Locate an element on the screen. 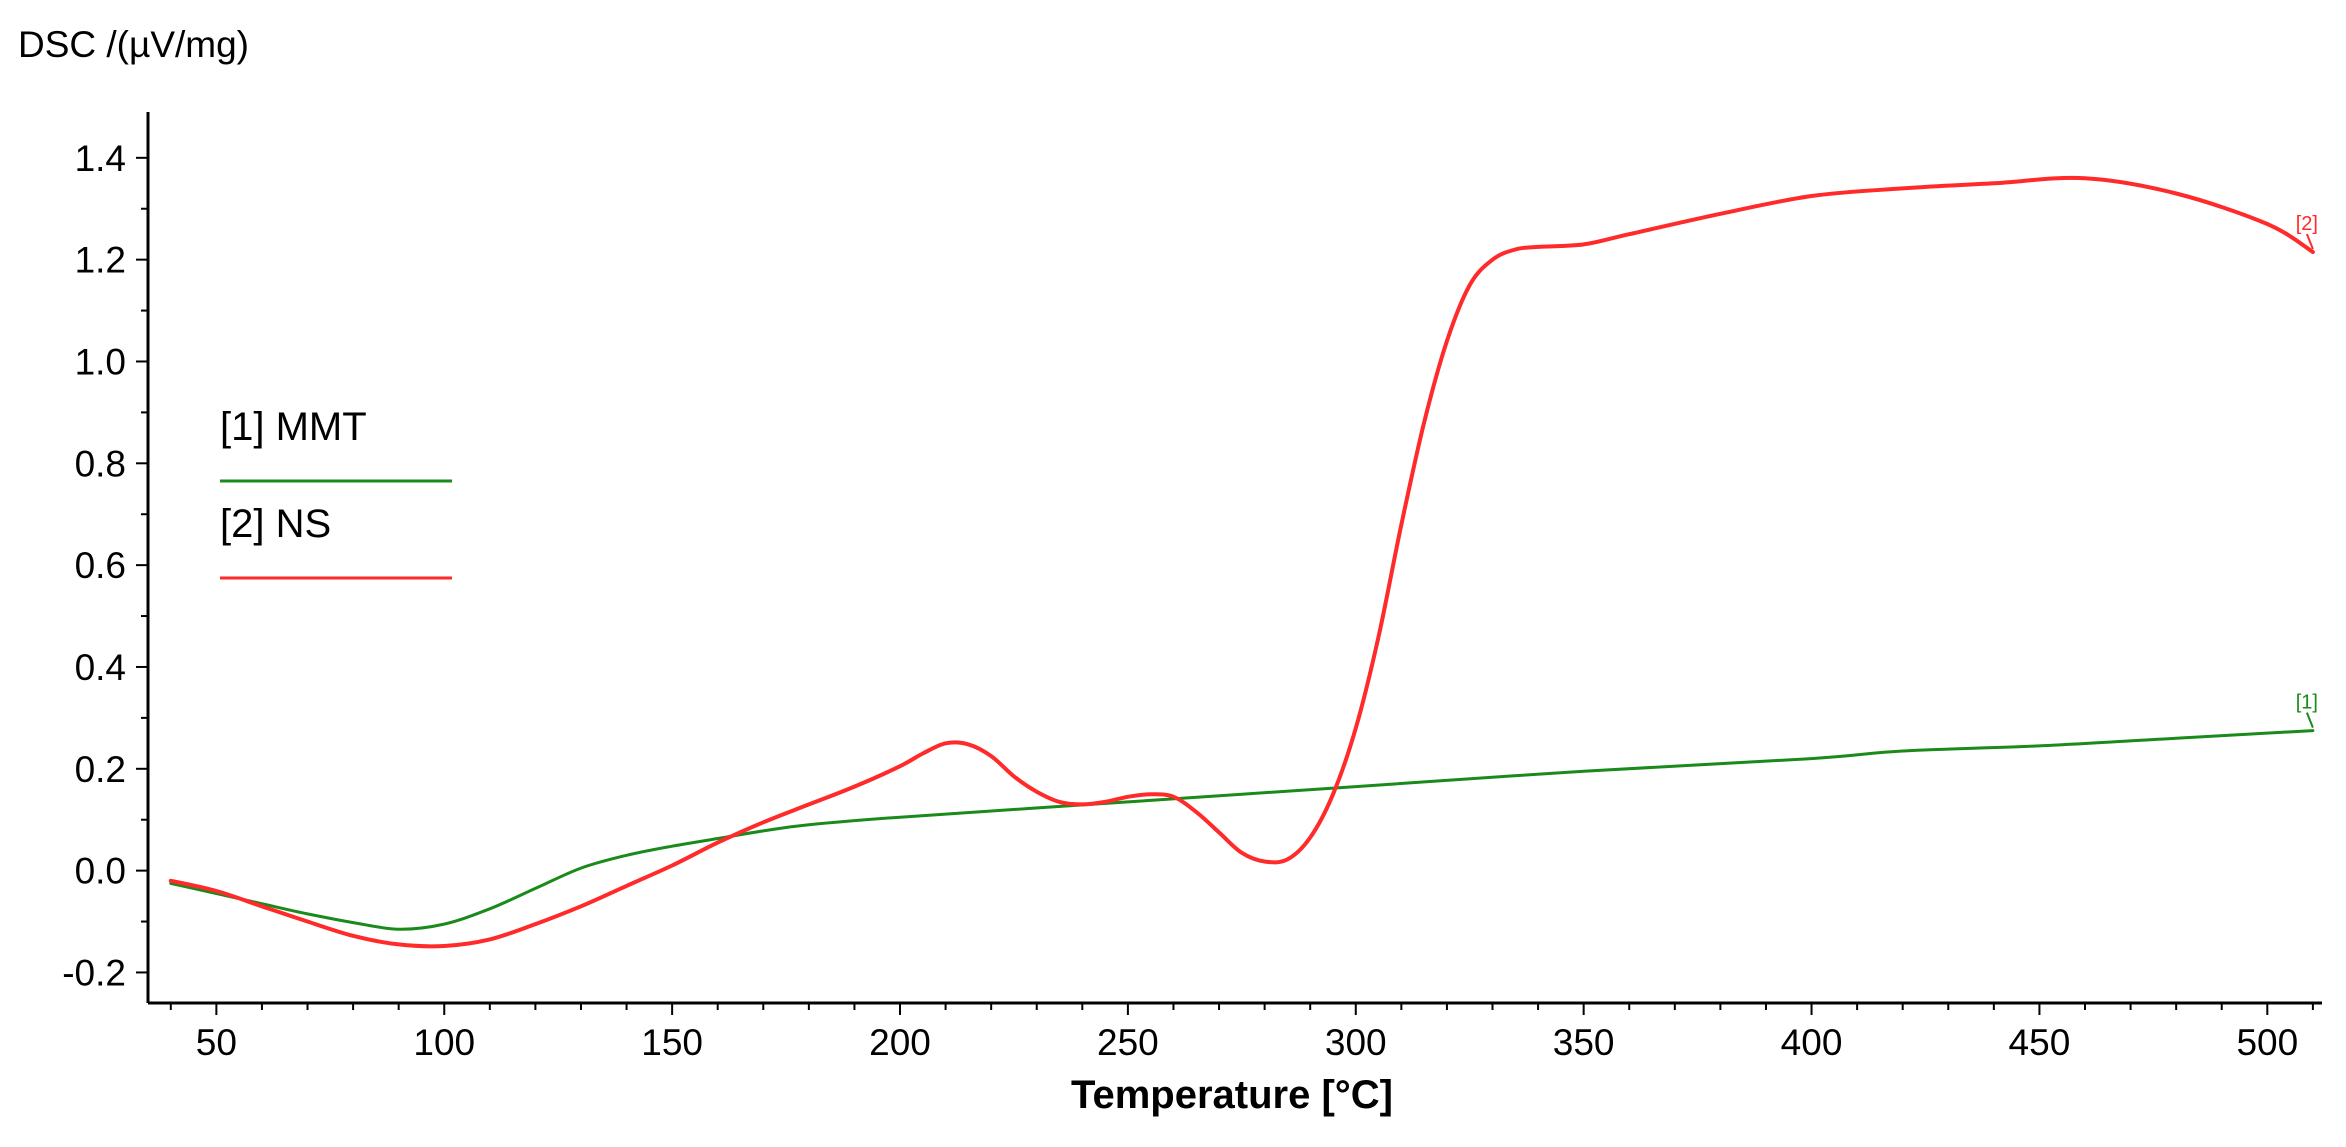  x-tick-label: 250 is located at coordinates (1128, 1042).